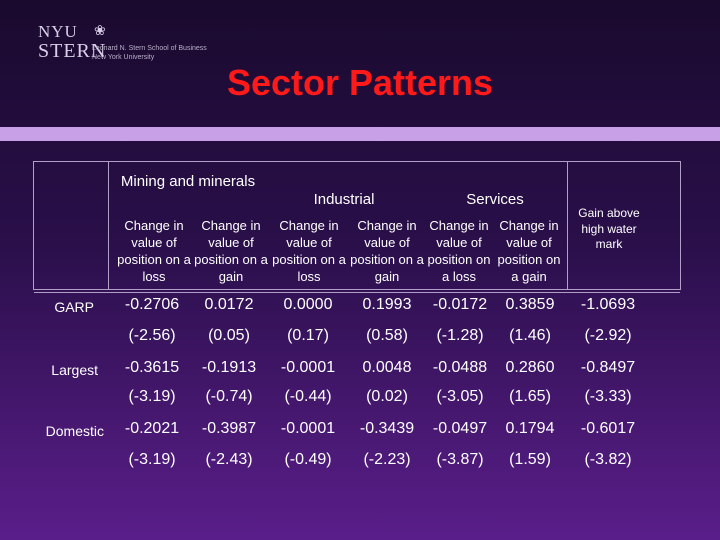  What do you see at coordinates (74, 370) in the screenshot?
I see `row-label-largest: Largest` at bounding box center [74, 370].